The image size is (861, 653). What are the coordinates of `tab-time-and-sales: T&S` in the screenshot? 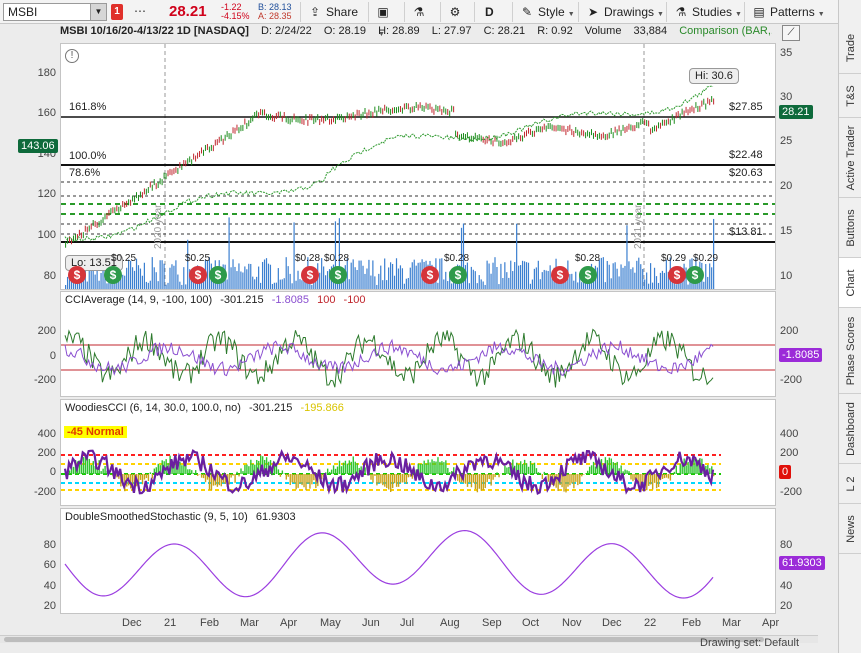 It's located at (850, 96).